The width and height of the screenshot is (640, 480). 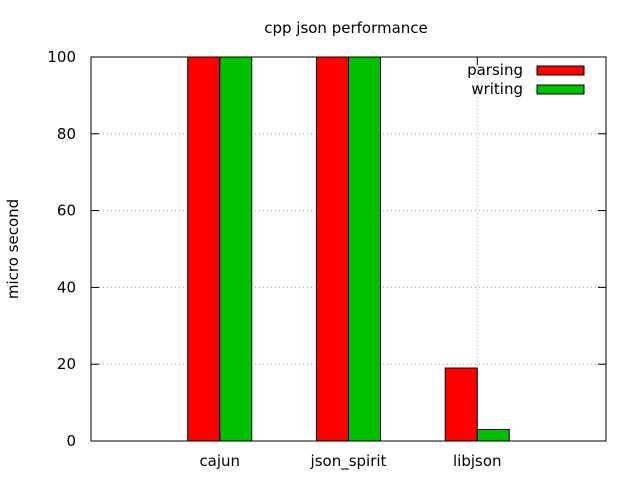 I want to click on x-tick-label: cajun, so click(x=219, y=461).